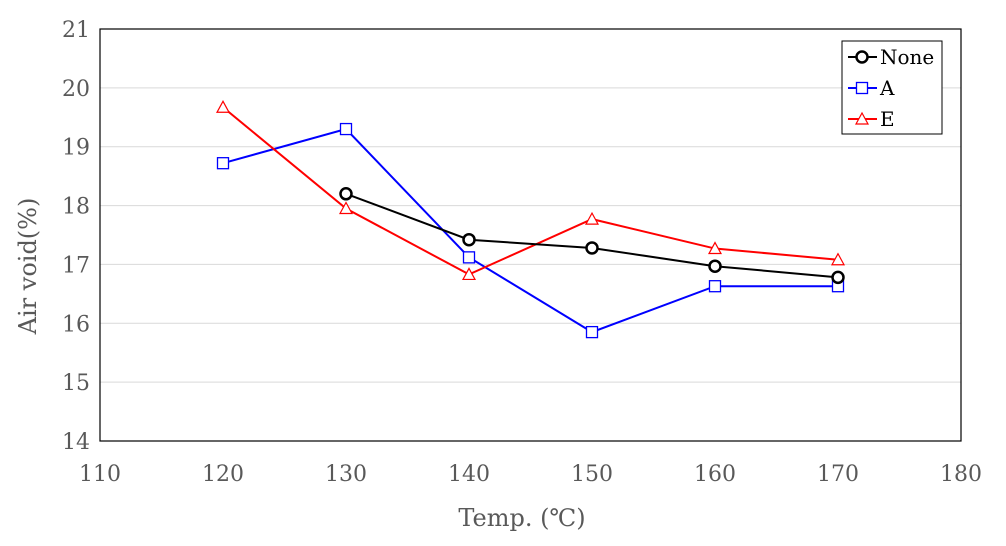  Describe the element at coordinates (76, 207) in the screenshot. I see `y-tick-label: 18` at that location.